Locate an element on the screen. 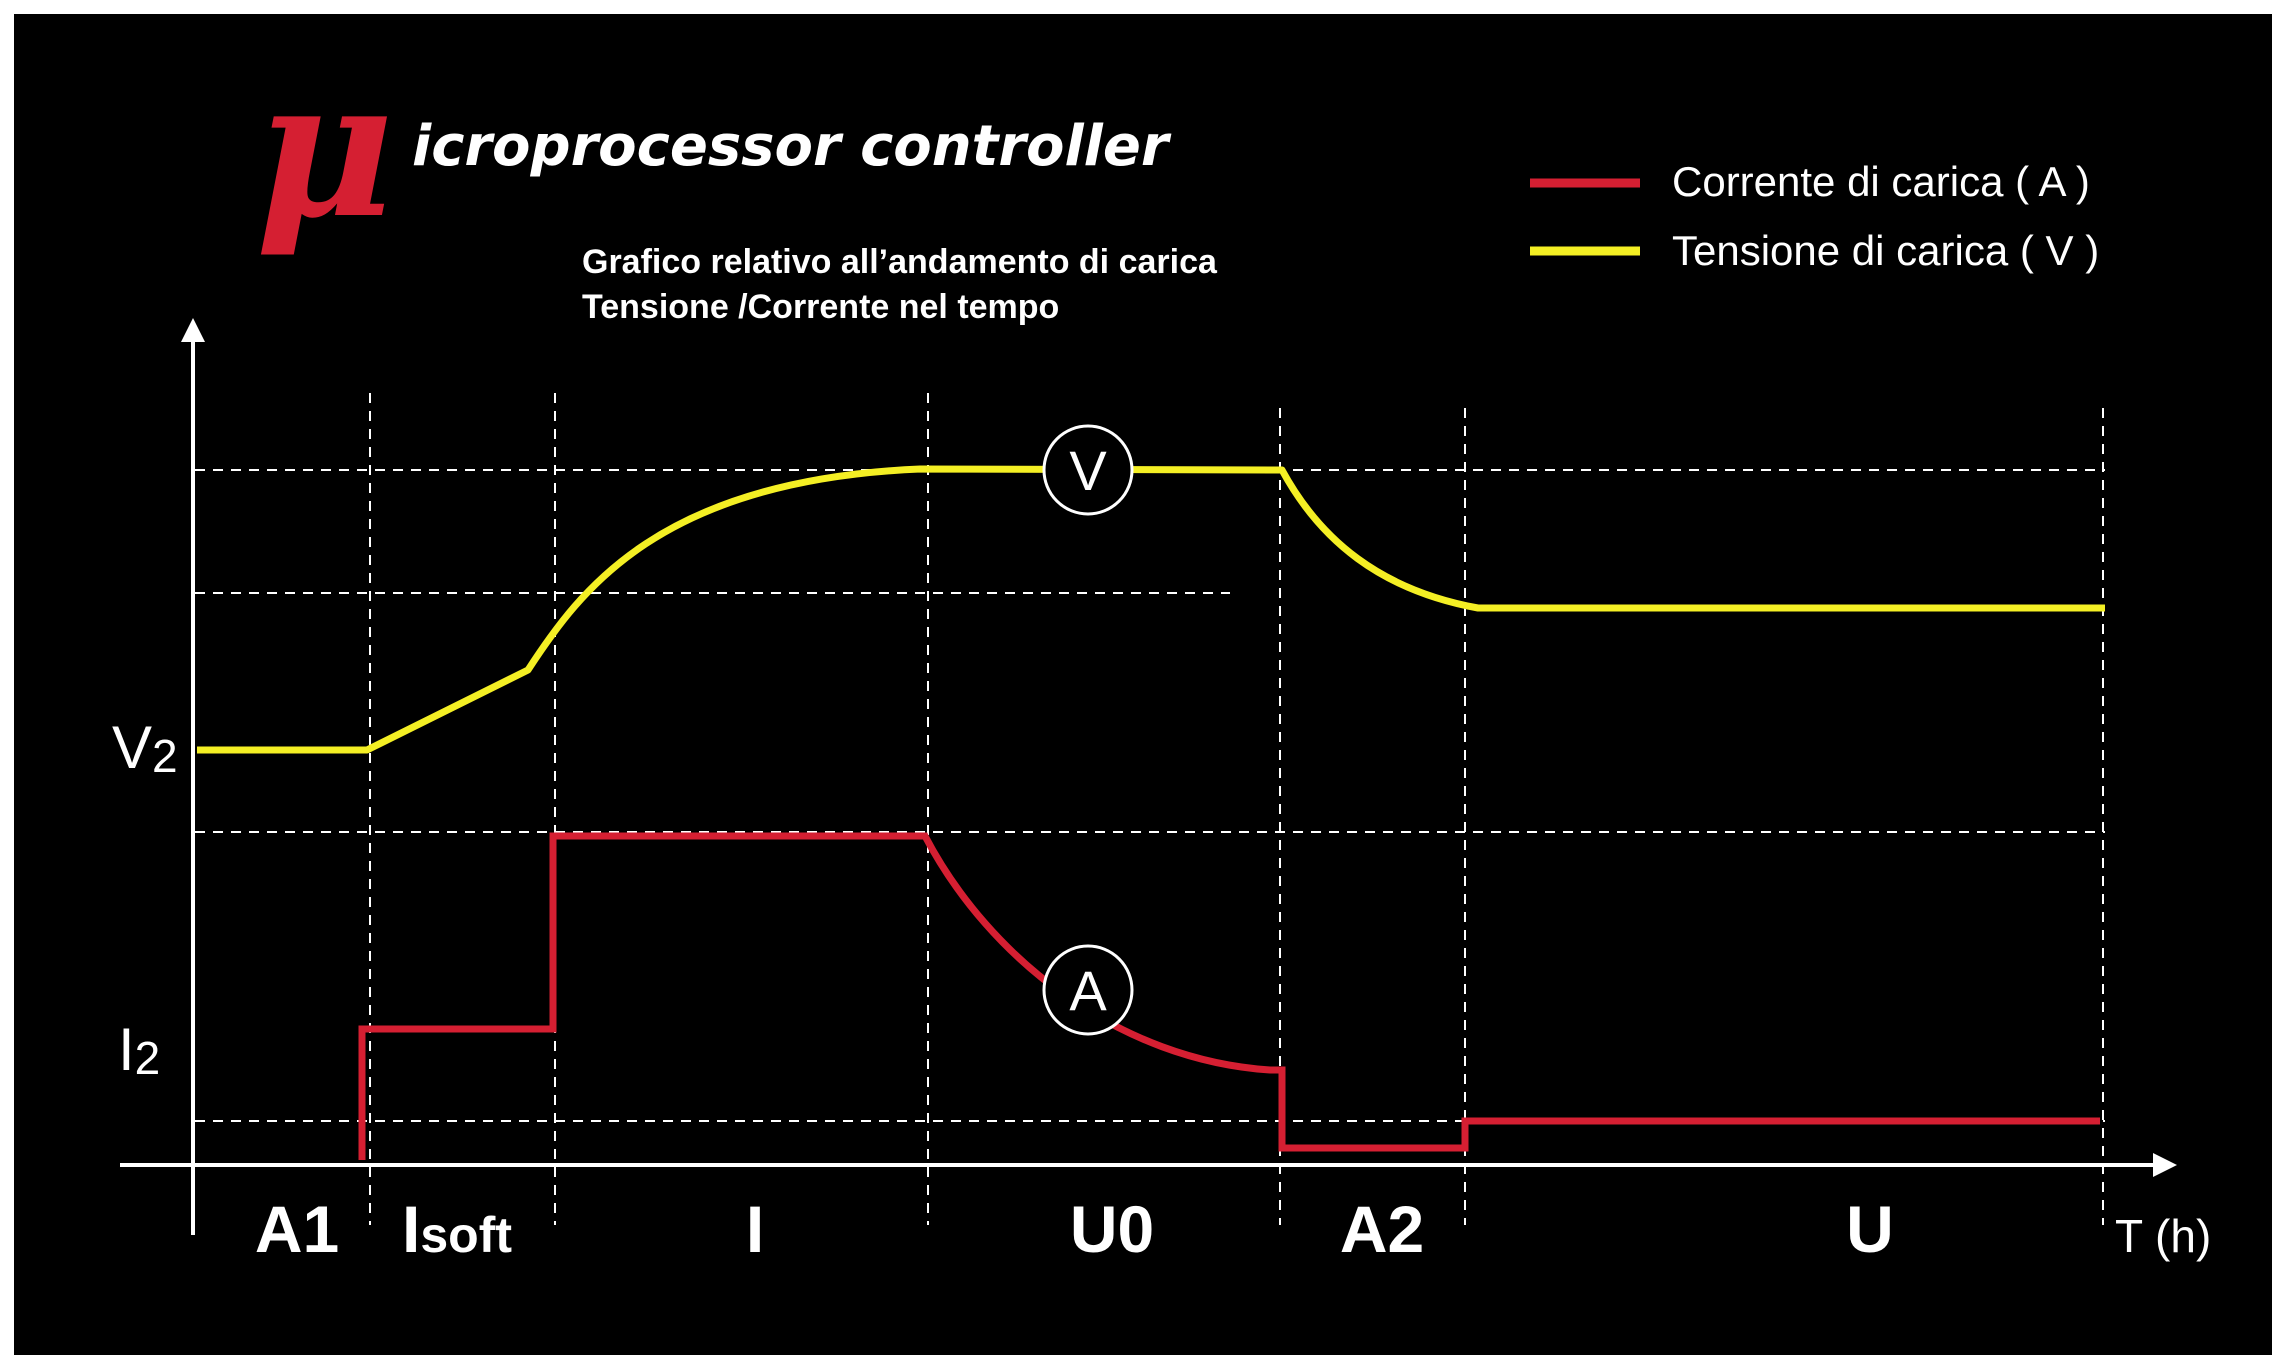 Image resolution: width=2287 pixels, height=1369 pixels. y-label-voltage-main: V is located at coordinates (132, 747).